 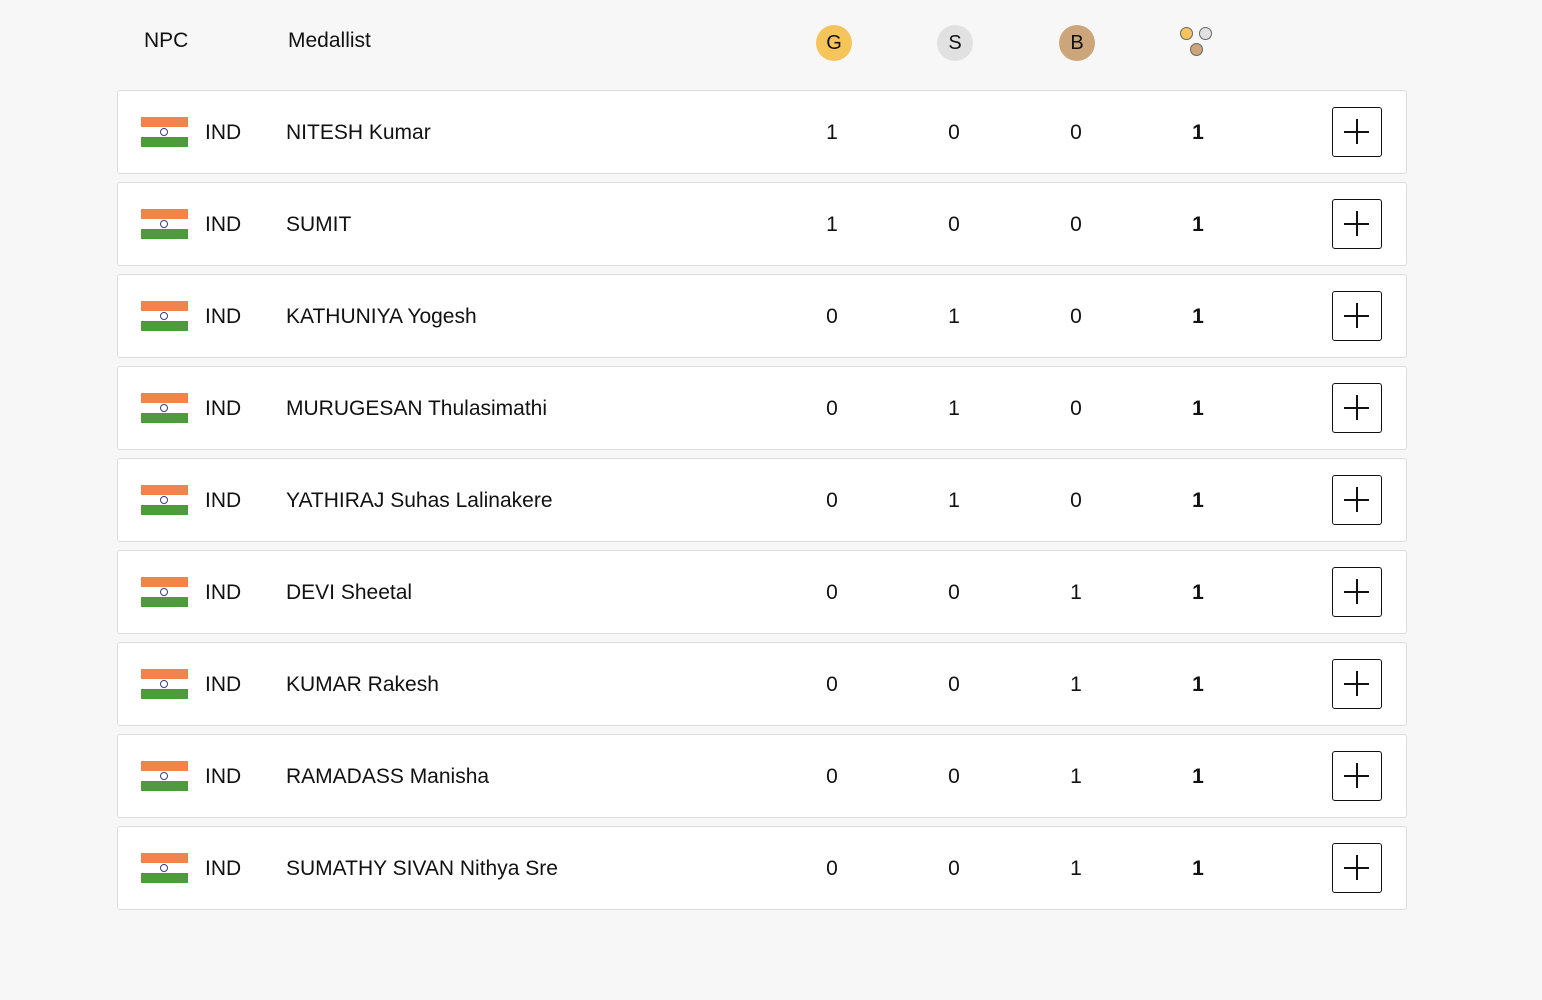 What do you see at coordinates (329, 40) in the screenshot?
I see `header-medallist: Medallist` at bounding box center [329, 40].